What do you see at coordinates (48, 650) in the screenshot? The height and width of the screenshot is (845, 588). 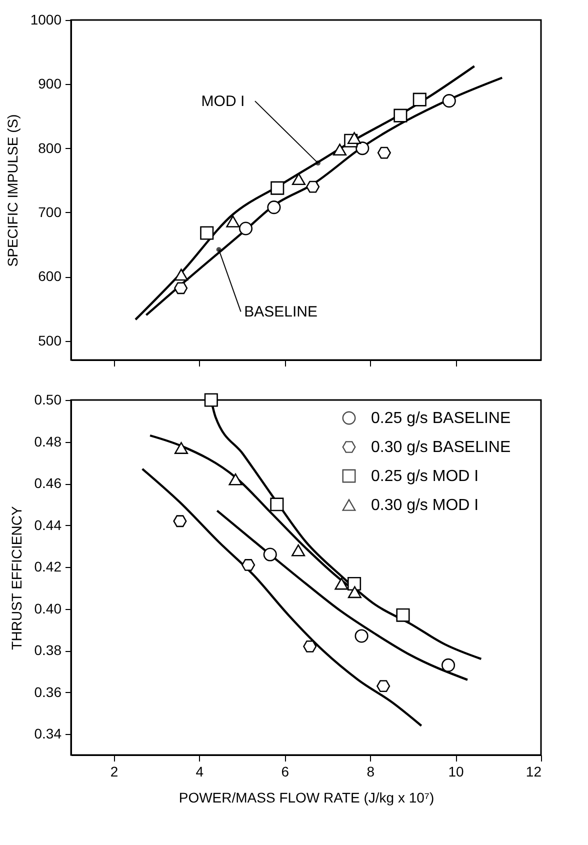 I see `y-tick-label: 0.38` at bounding box center [48, 650].